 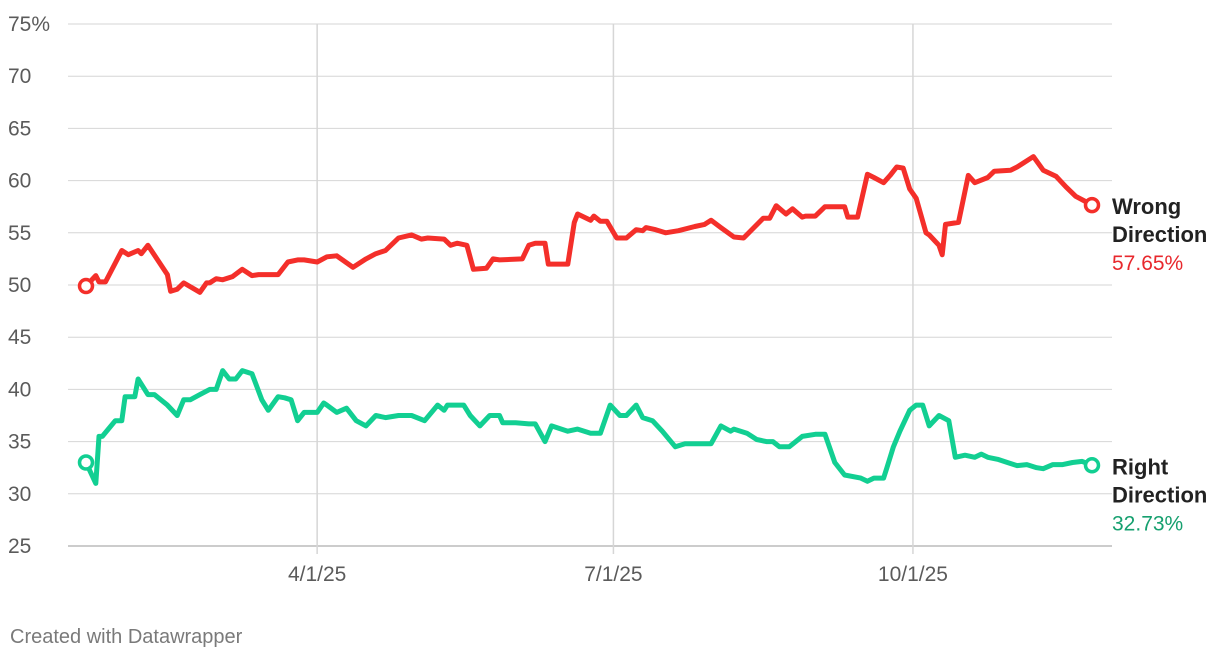 I want to click on wrong-direction-end-marker, so click(x=1092, y=205).